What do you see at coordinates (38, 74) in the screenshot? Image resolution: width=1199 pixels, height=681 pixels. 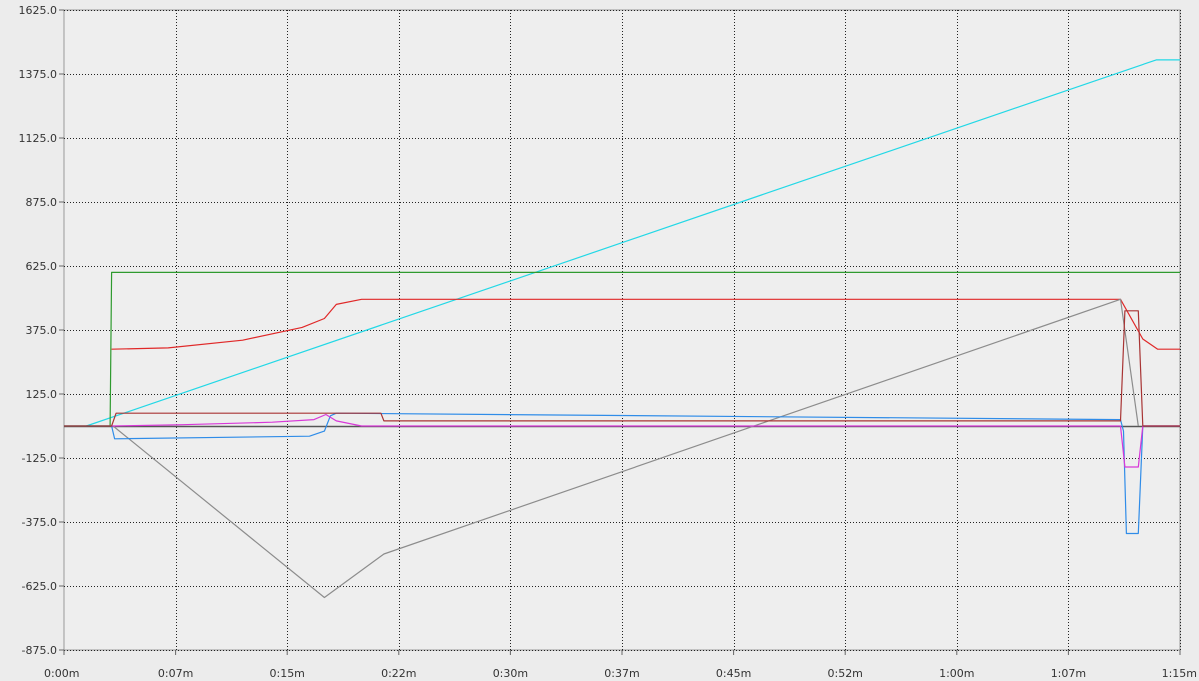 I see `y-tick-label: 1375.0` at bounding box center [38, 74].